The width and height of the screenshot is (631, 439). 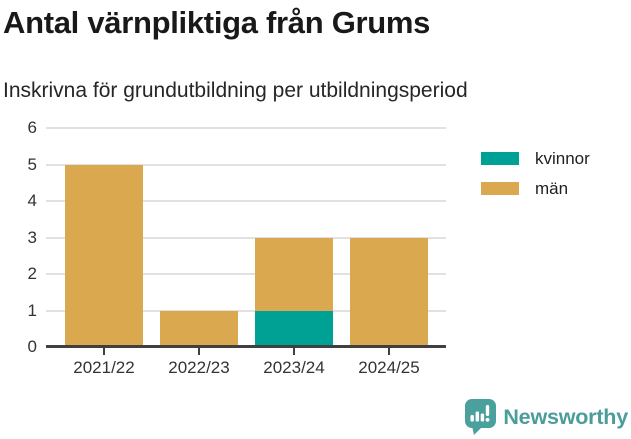 I want to click on legend-item-kvinnor: kvinnor, so click(x=535, y=158).